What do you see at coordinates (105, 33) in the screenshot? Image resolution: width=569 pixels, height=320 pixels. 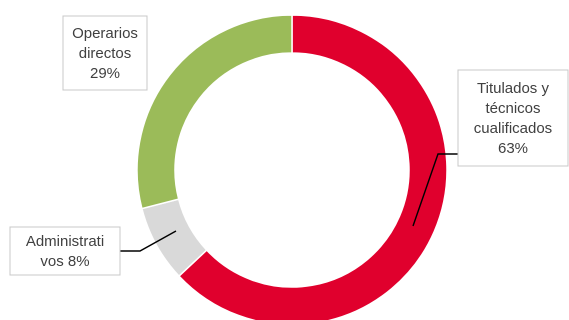 I see `data-label-text: Operarios` at bounding box center [105, 33].